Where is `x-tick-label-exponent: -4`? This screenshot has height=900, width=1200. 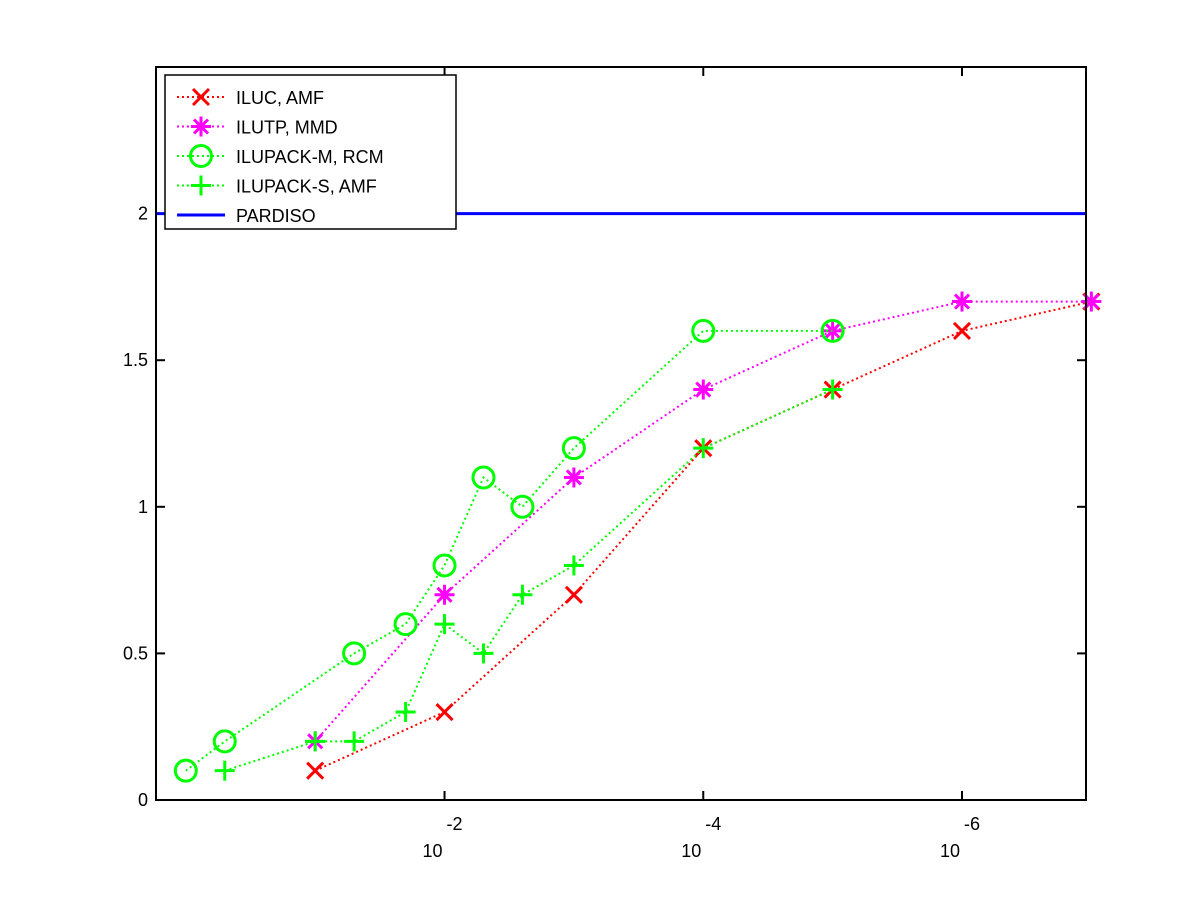
x-tick-label-exponent: -4 is located at coordinates (713, 824).